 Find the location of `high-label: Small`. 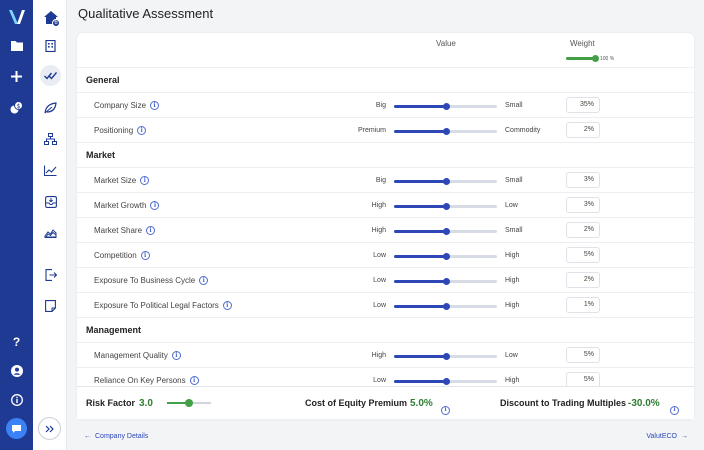

high-label: Small is located at coordinates (514, 180).